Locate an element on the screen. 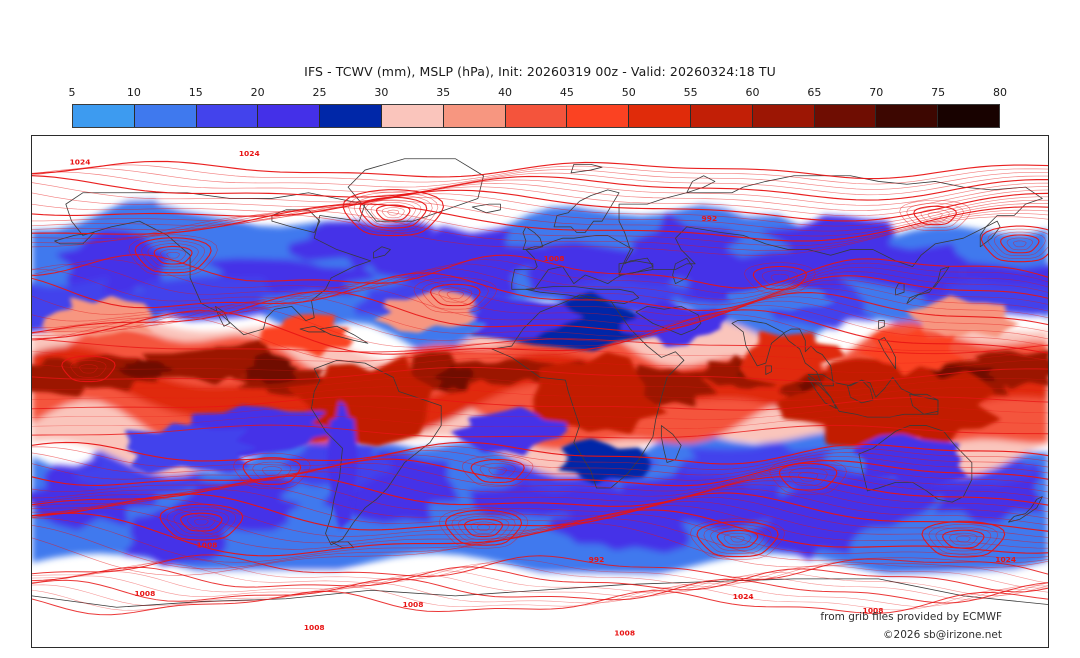 The height and width of the screenshot is (658, 1080). colorbar-tick-labels: 5 10 15 20 25 30 35 40 45 50 55 60 65 70 75 80 is located at coordinates (538, 95).